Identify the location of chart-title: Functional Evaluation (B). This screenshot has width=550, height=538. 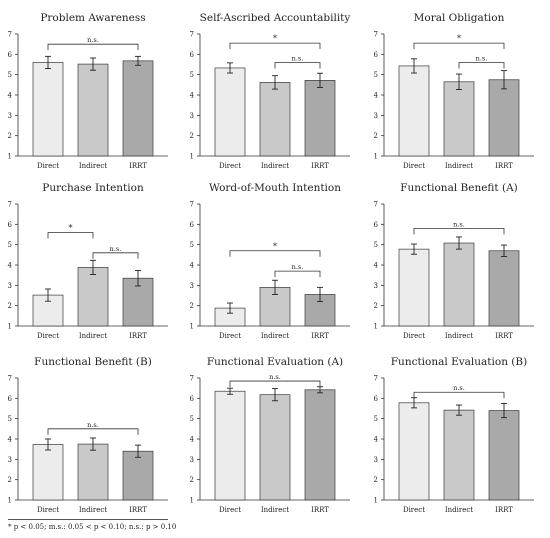
(459, 362).